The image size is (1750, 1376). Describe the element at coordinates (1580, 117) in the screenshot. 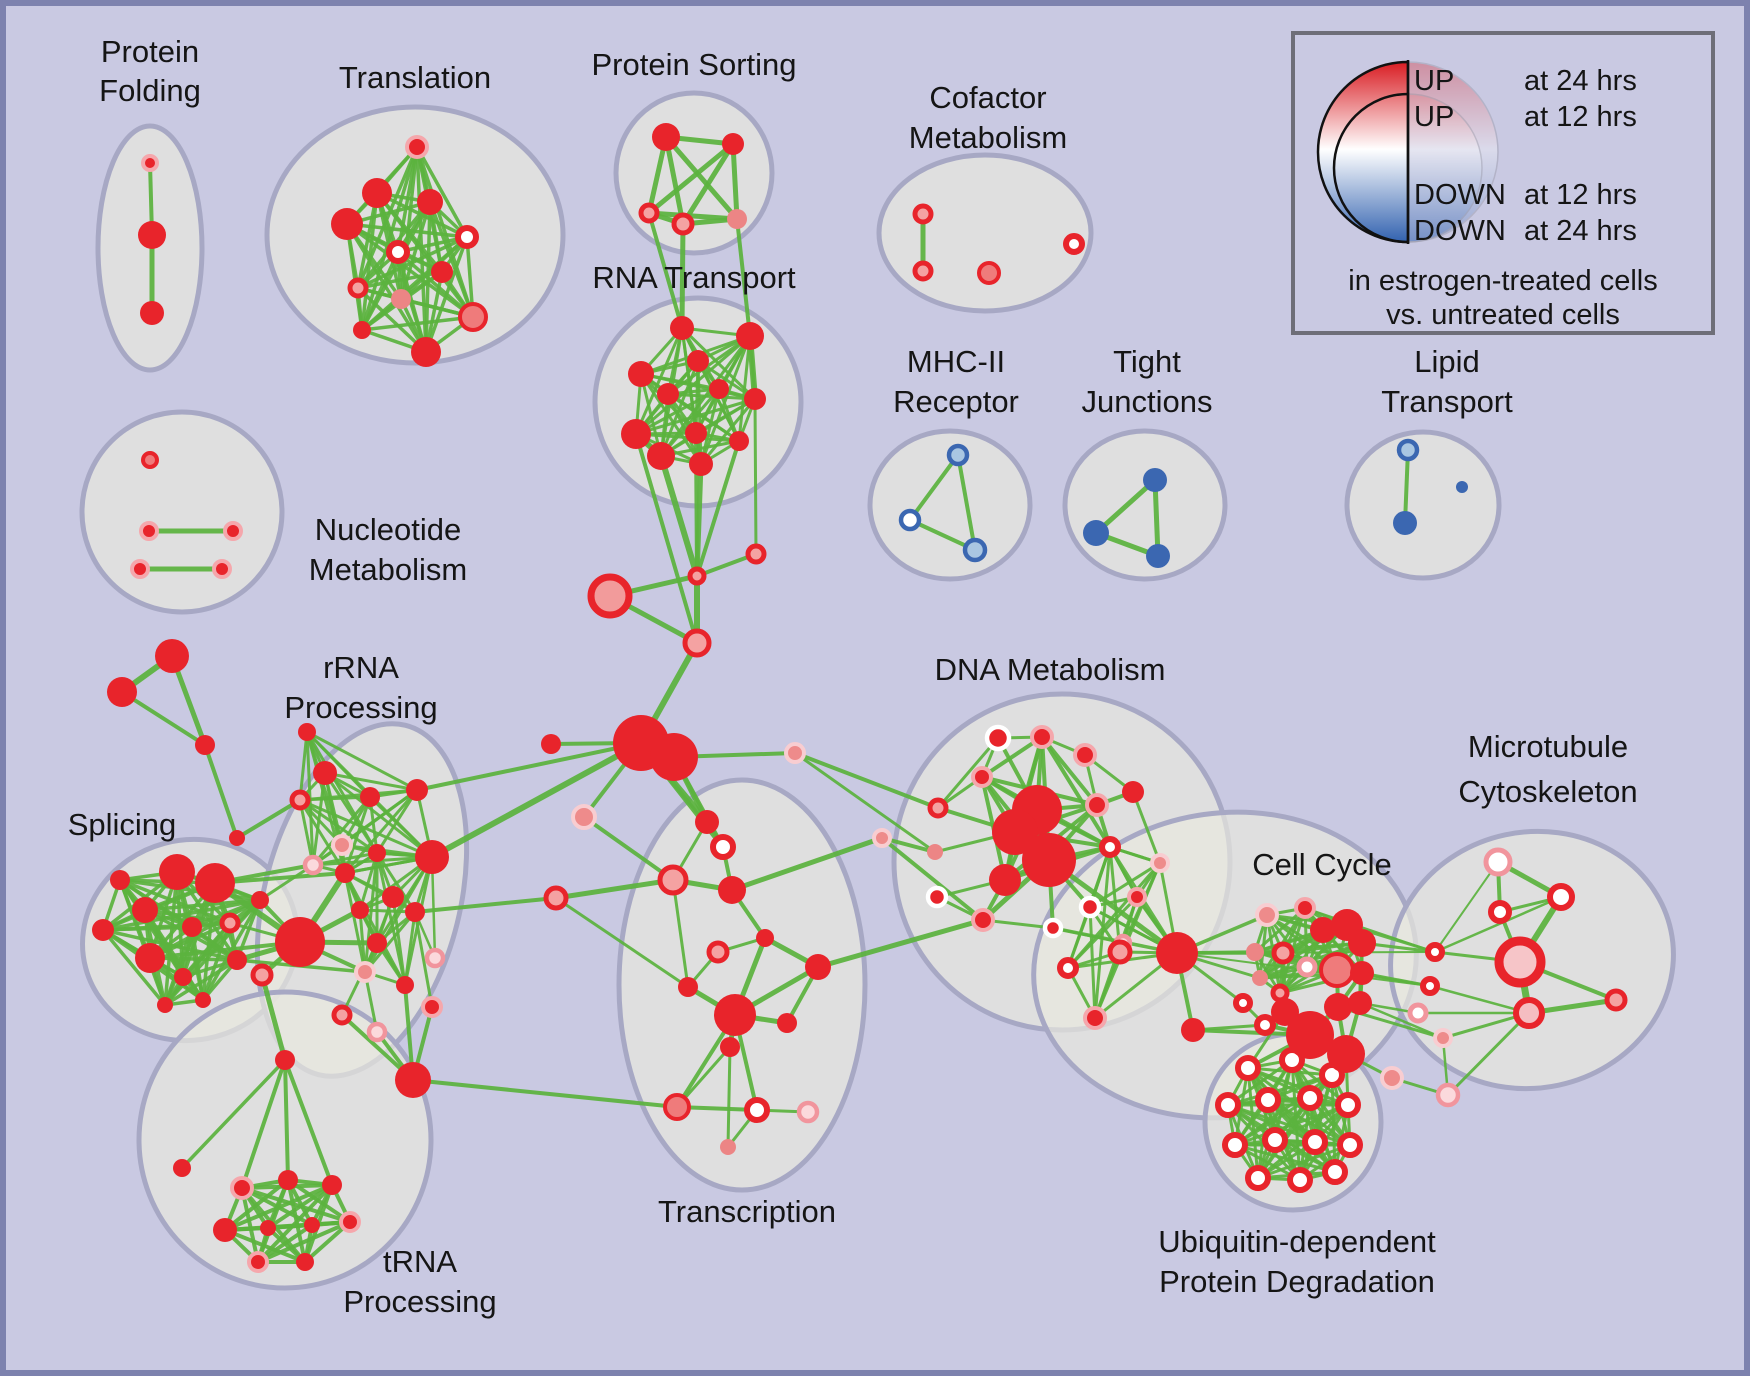

I see `legend-time-up12: at 12 hrs` at that location.